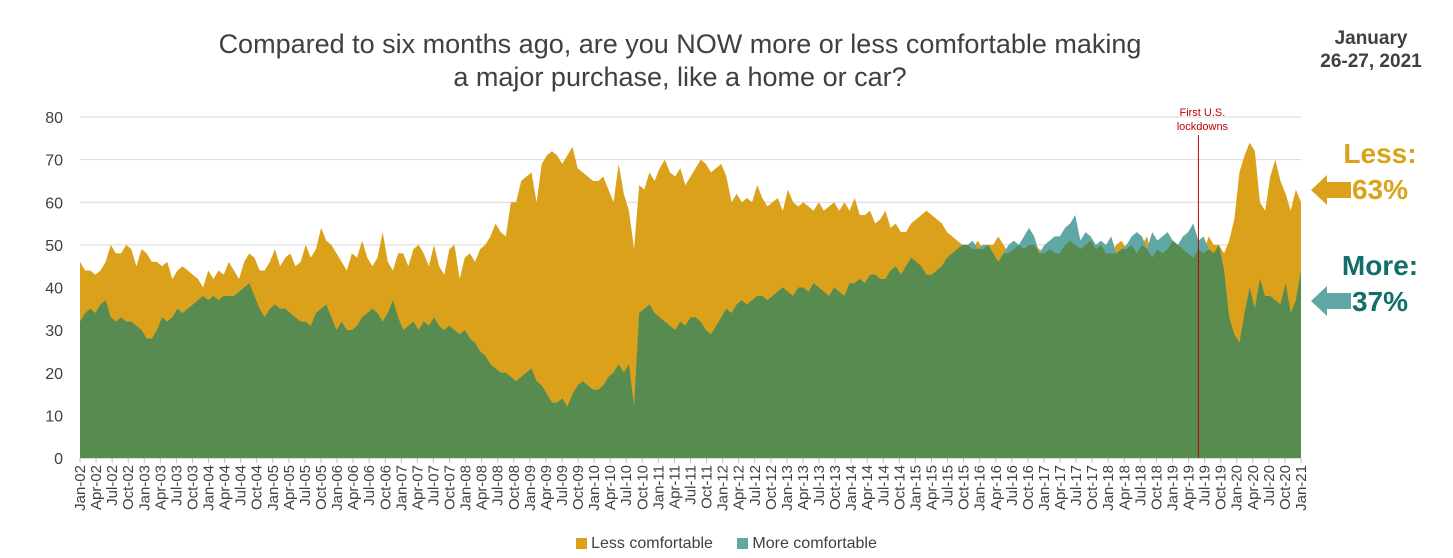 The width and height of the screenshot is (1453, 558). What do you see at coordinates (289, 487) in the screenshot?
I see `x-tick-label-13: Apr-05` at bounding box center [289, 487].